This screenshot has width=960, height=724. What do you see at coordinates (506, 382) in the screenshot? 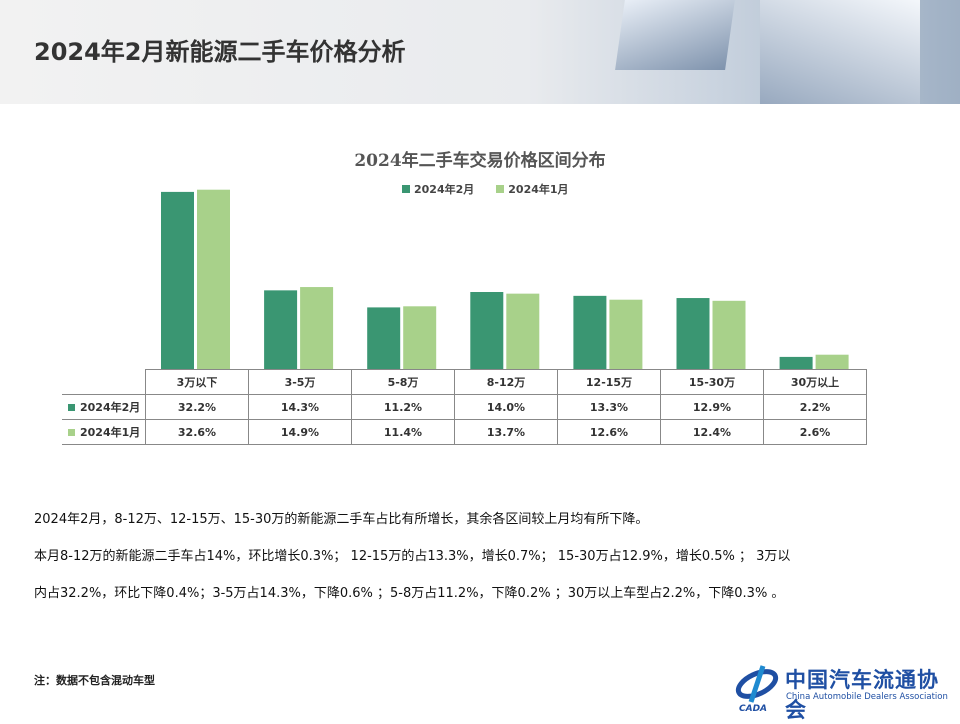
I see `category-label: 8-12万` at bounding box center [506, 382].